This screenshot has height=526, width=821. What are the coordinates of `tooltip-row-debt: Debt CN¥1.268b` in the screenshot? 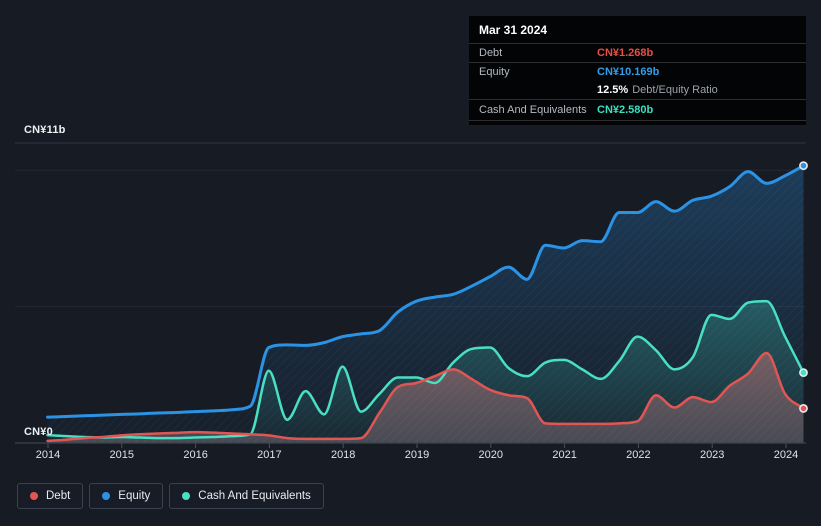 It's located at (637, 53).